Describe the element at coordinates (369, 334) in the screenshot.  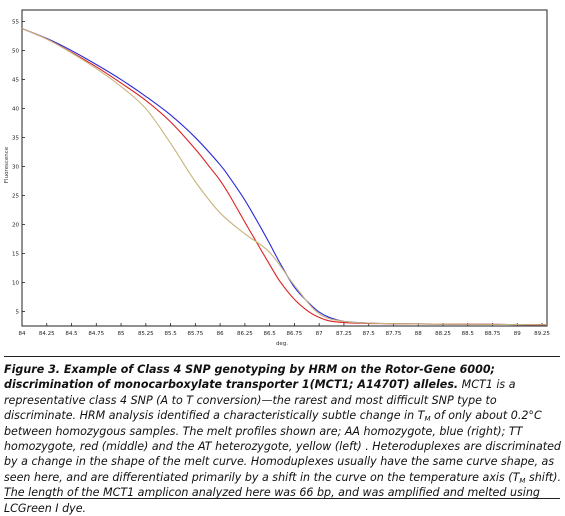
I see `x-tick-label: 87.5` at that location.